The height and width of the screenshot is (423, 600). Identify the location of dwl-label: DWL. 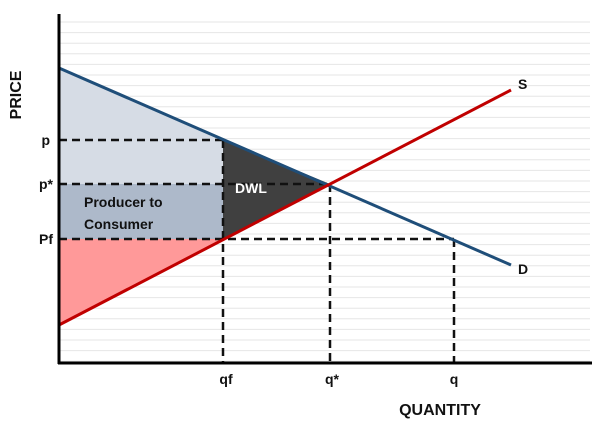
(251, 188).